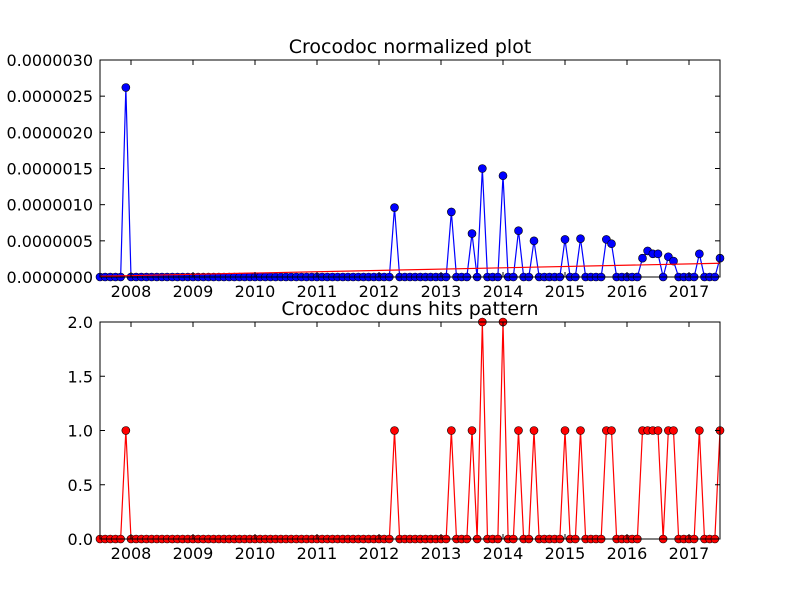 The image size is (800, 600). I want to click on normalized-x-tick-label: 2015, so click(565, 291).